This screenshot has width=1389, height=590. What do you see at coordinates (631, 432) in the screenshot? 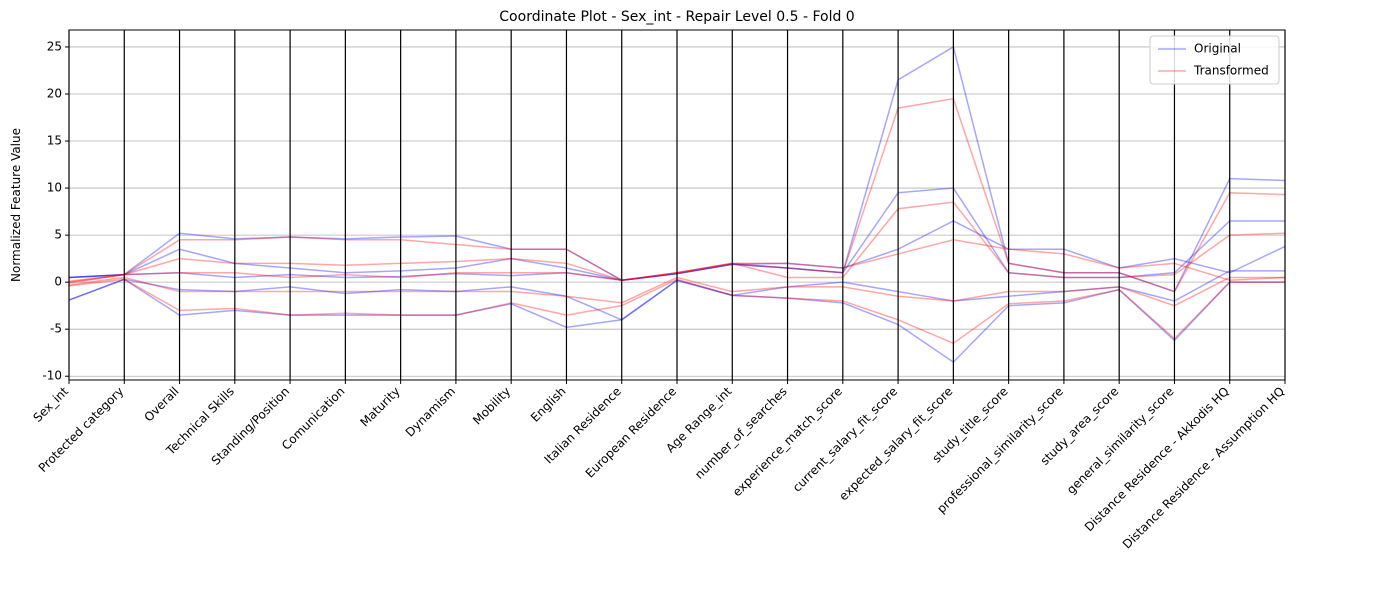
I see `x-tick-label: European Residence` at bounding box center [631, 432].